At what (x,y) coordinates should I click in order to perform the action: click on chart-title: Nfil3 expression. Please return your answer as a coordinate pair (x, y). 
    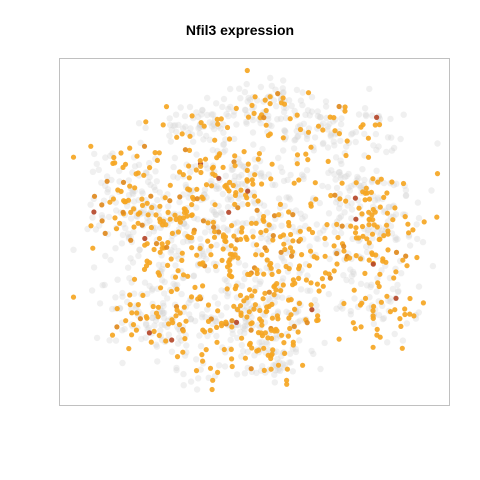
    Looking at the image, I should click on (240, 30).